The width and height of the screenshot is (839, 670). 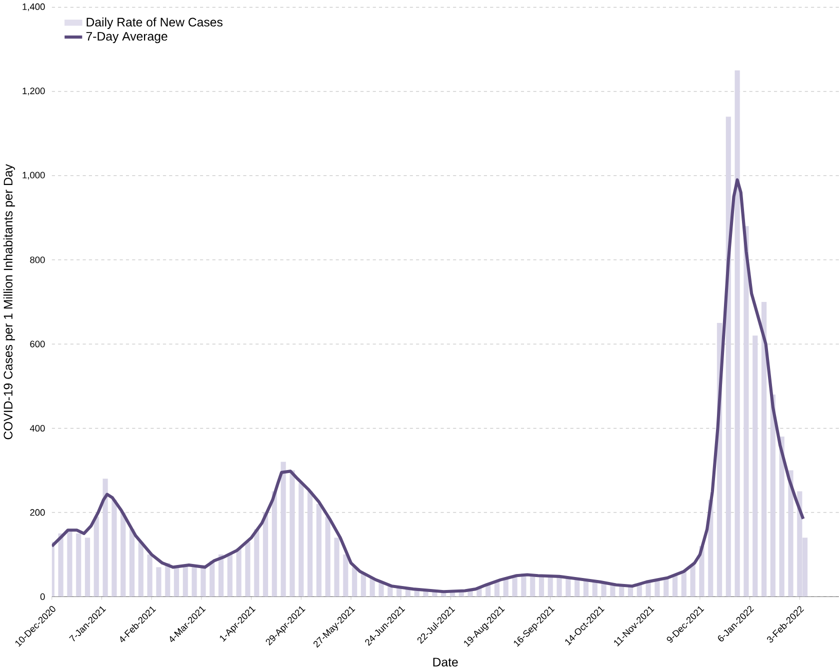 What do you see at coordinates (154, 24) in the screenshot?
I see `legend-label: Daily Rate of New Cases` at bounding box center [154, 24].